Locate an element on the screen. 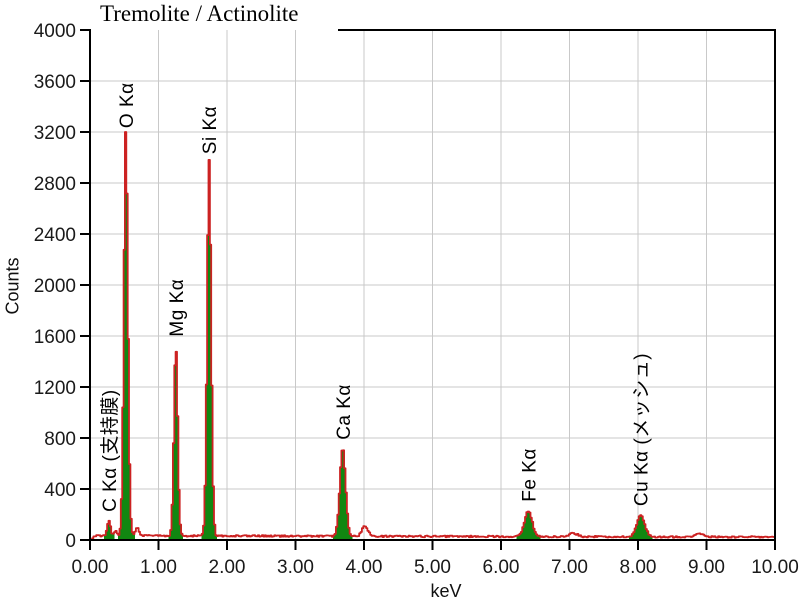 The width and height of the screenshot is (800, 606). svg-text: 2400 is located at coordinates (55, 235).